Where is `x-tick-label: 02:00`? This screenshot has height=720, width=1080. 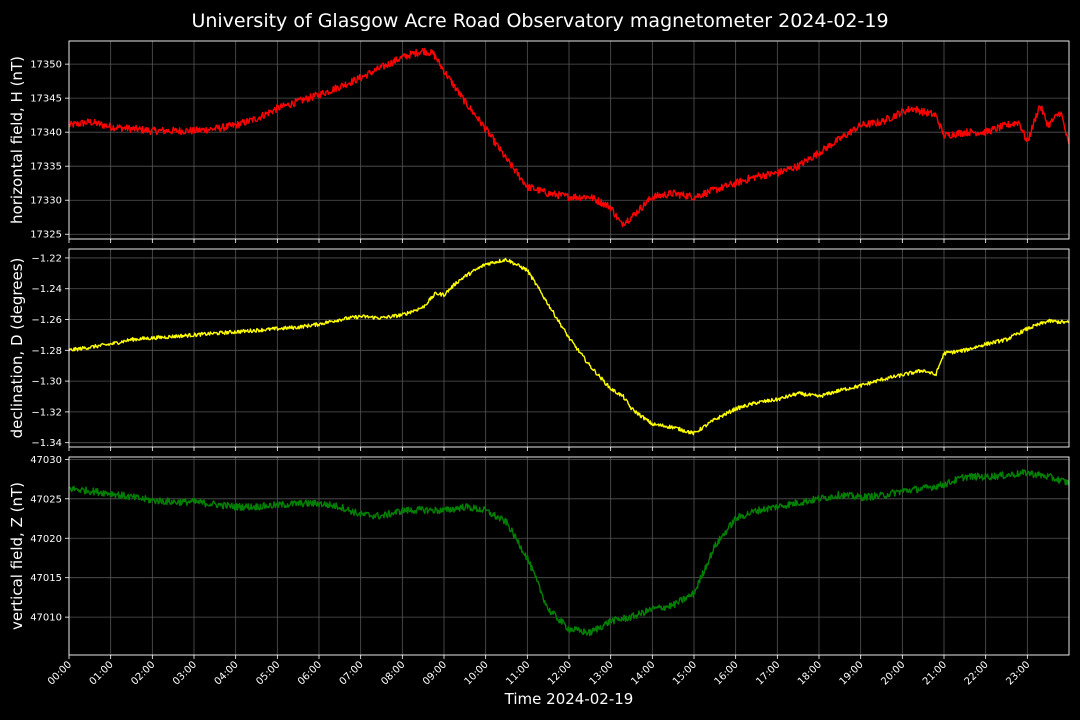
x-tick-label: 02:00 is located at coordinates (143, 673).